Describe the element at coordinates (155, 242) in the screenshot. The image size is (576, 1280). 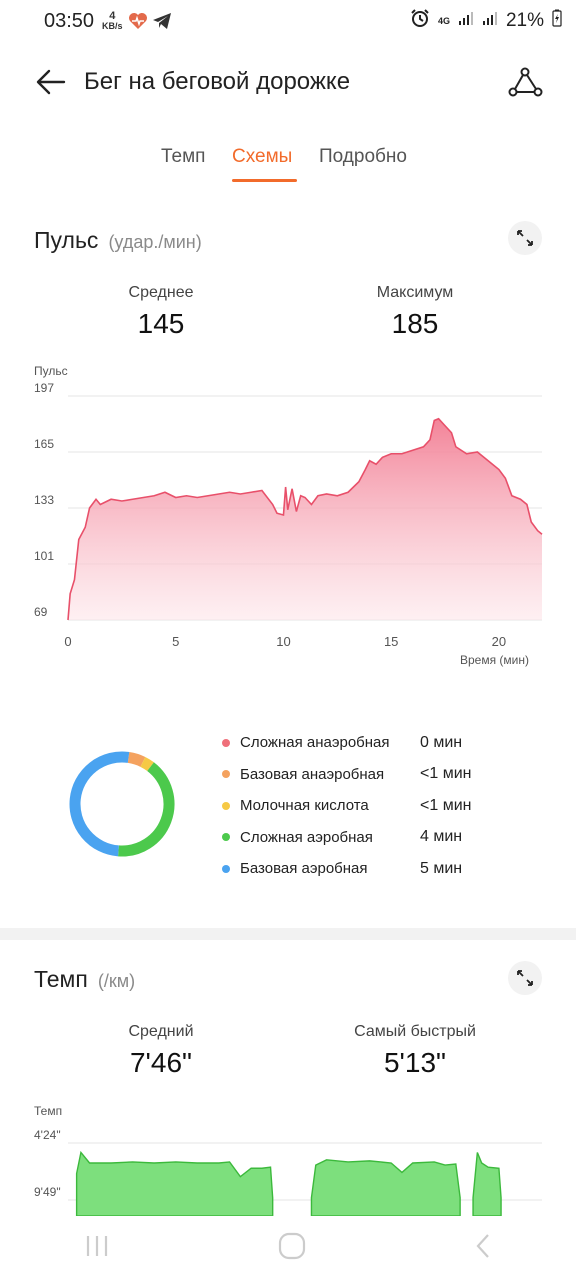
I see `pulse-unit: (удар./мин)` at that location.